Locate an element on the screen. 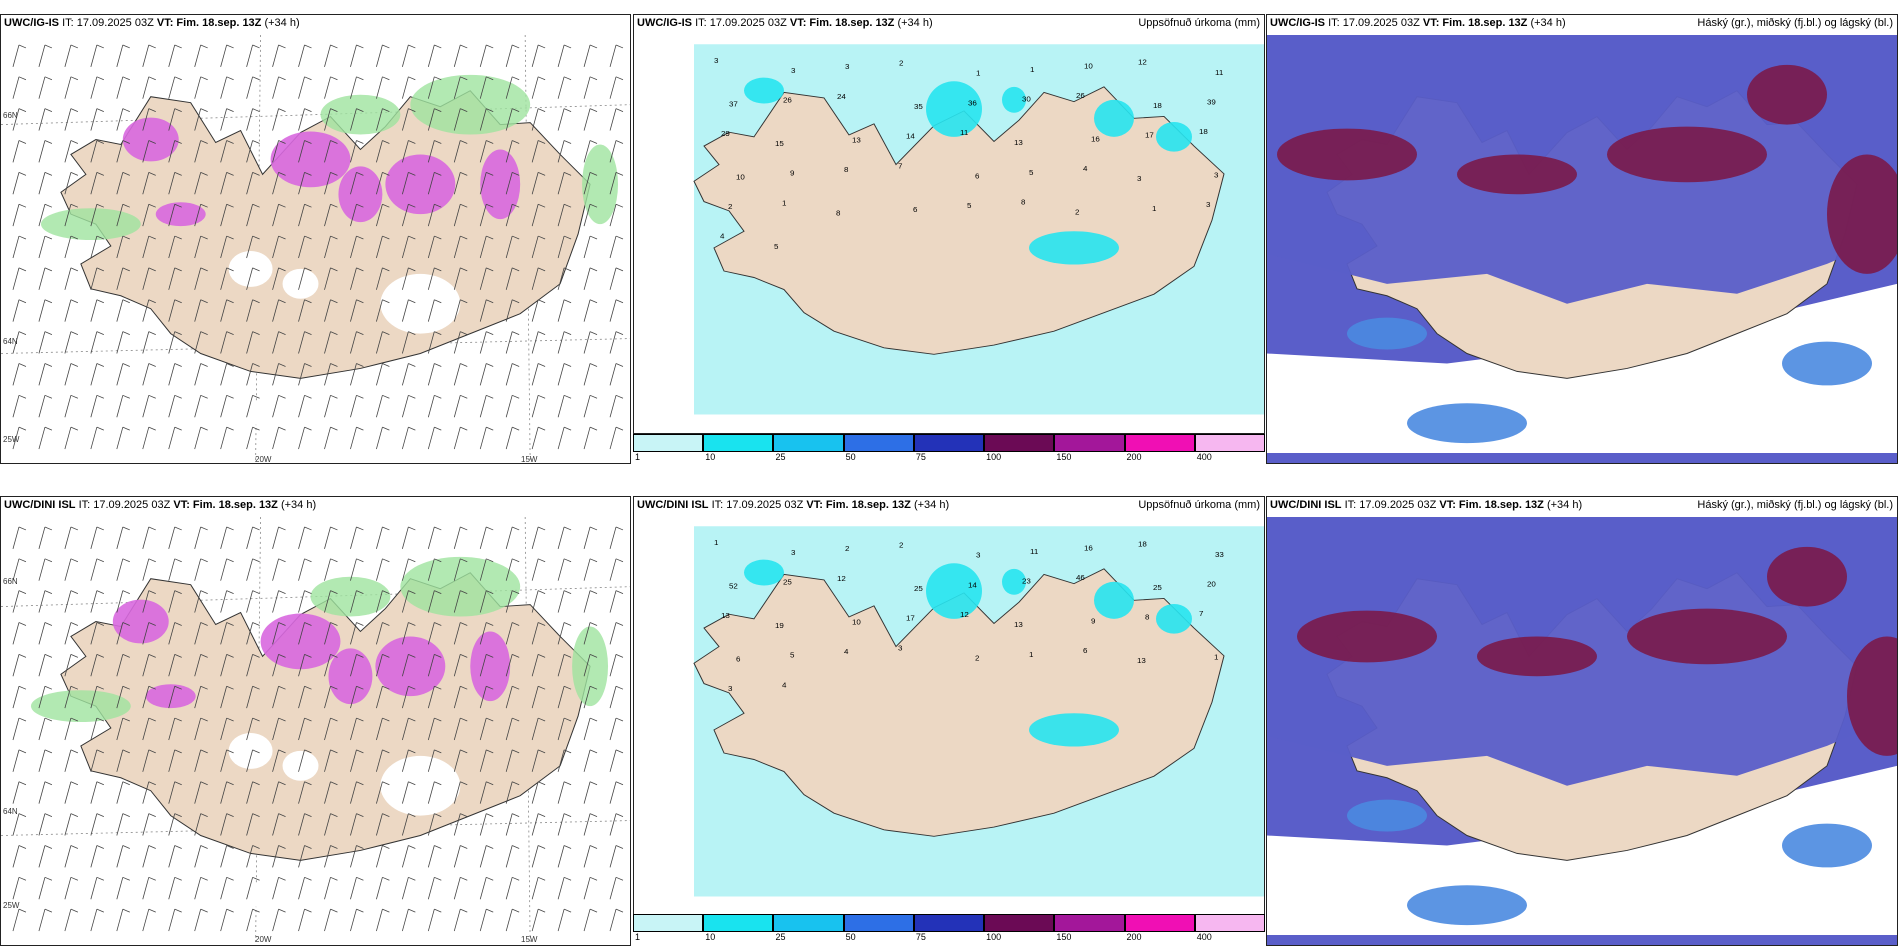 The width and height of the screenshot is (1900, 950). precip-value-label: 17 is located at coordinates (1149, 135).